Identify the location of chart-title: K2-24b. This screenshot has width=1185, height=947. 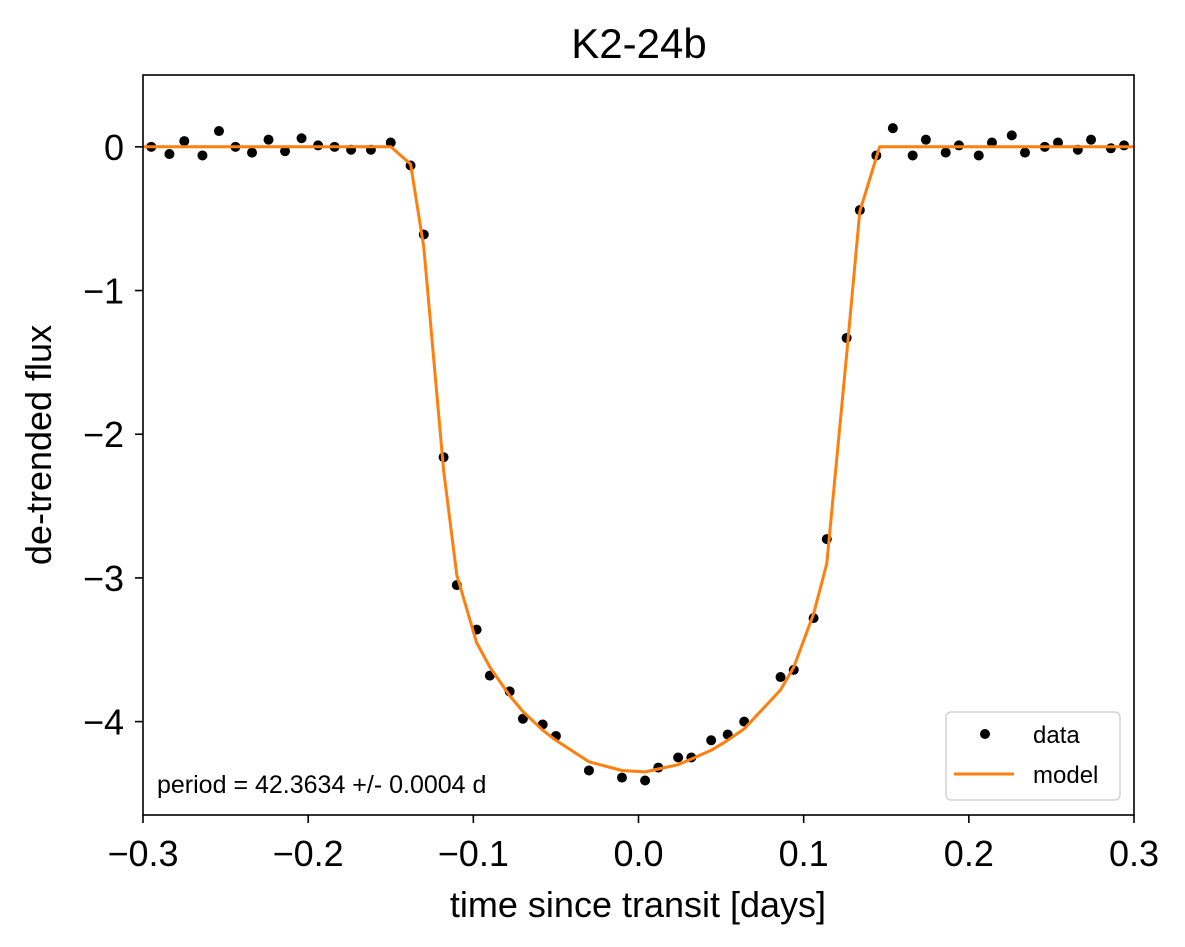
(638, 43).